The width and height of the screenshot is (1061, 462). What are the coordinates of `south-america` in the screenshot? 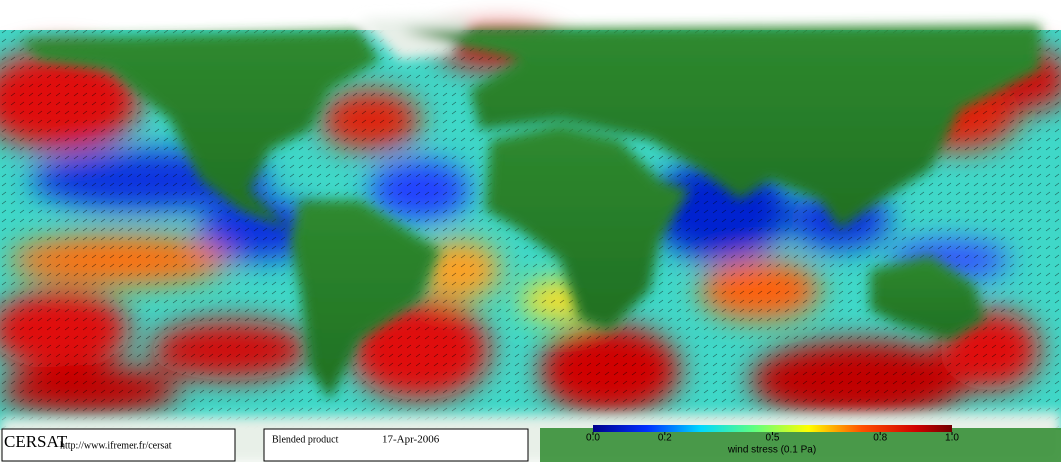 It's located at (365, 300).